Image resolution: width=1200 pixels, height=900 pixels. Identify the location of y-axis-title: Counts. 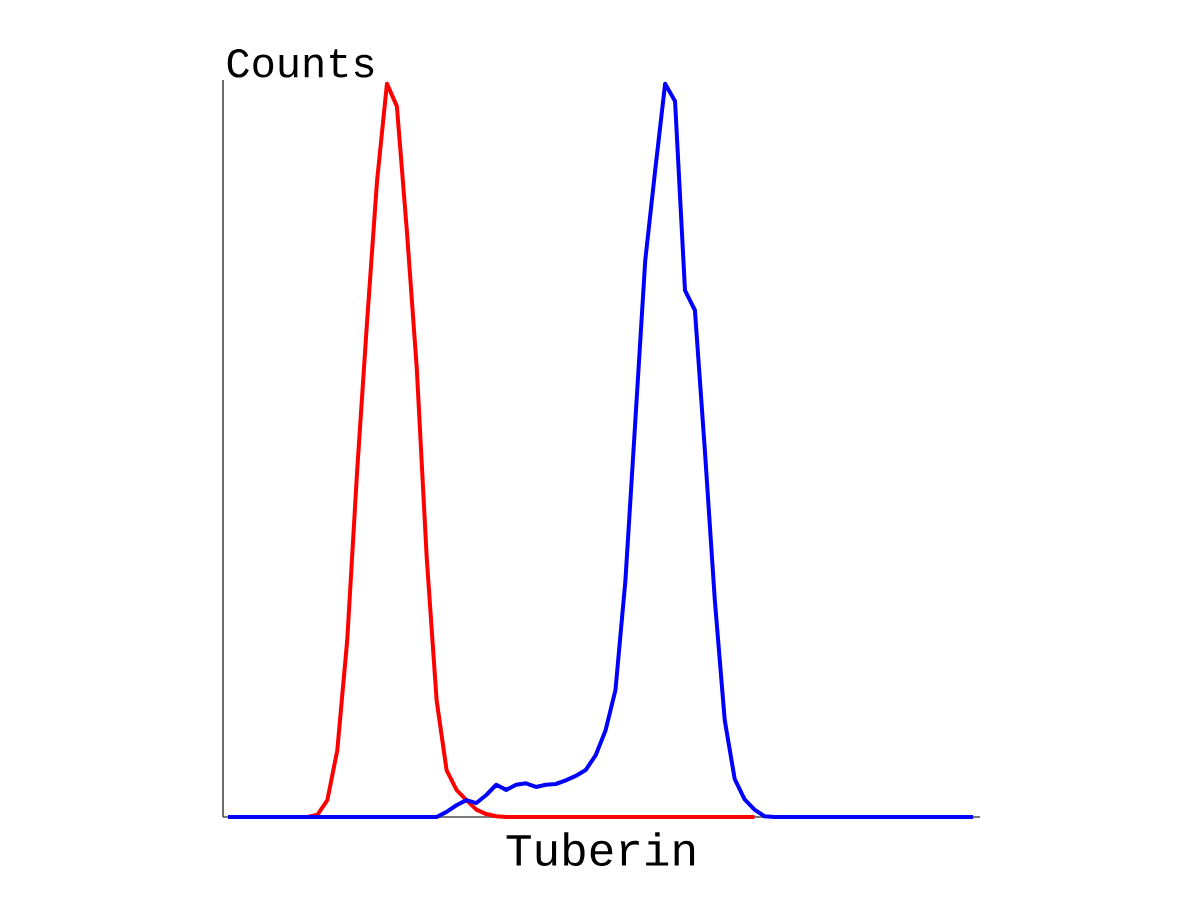
(300, 63).